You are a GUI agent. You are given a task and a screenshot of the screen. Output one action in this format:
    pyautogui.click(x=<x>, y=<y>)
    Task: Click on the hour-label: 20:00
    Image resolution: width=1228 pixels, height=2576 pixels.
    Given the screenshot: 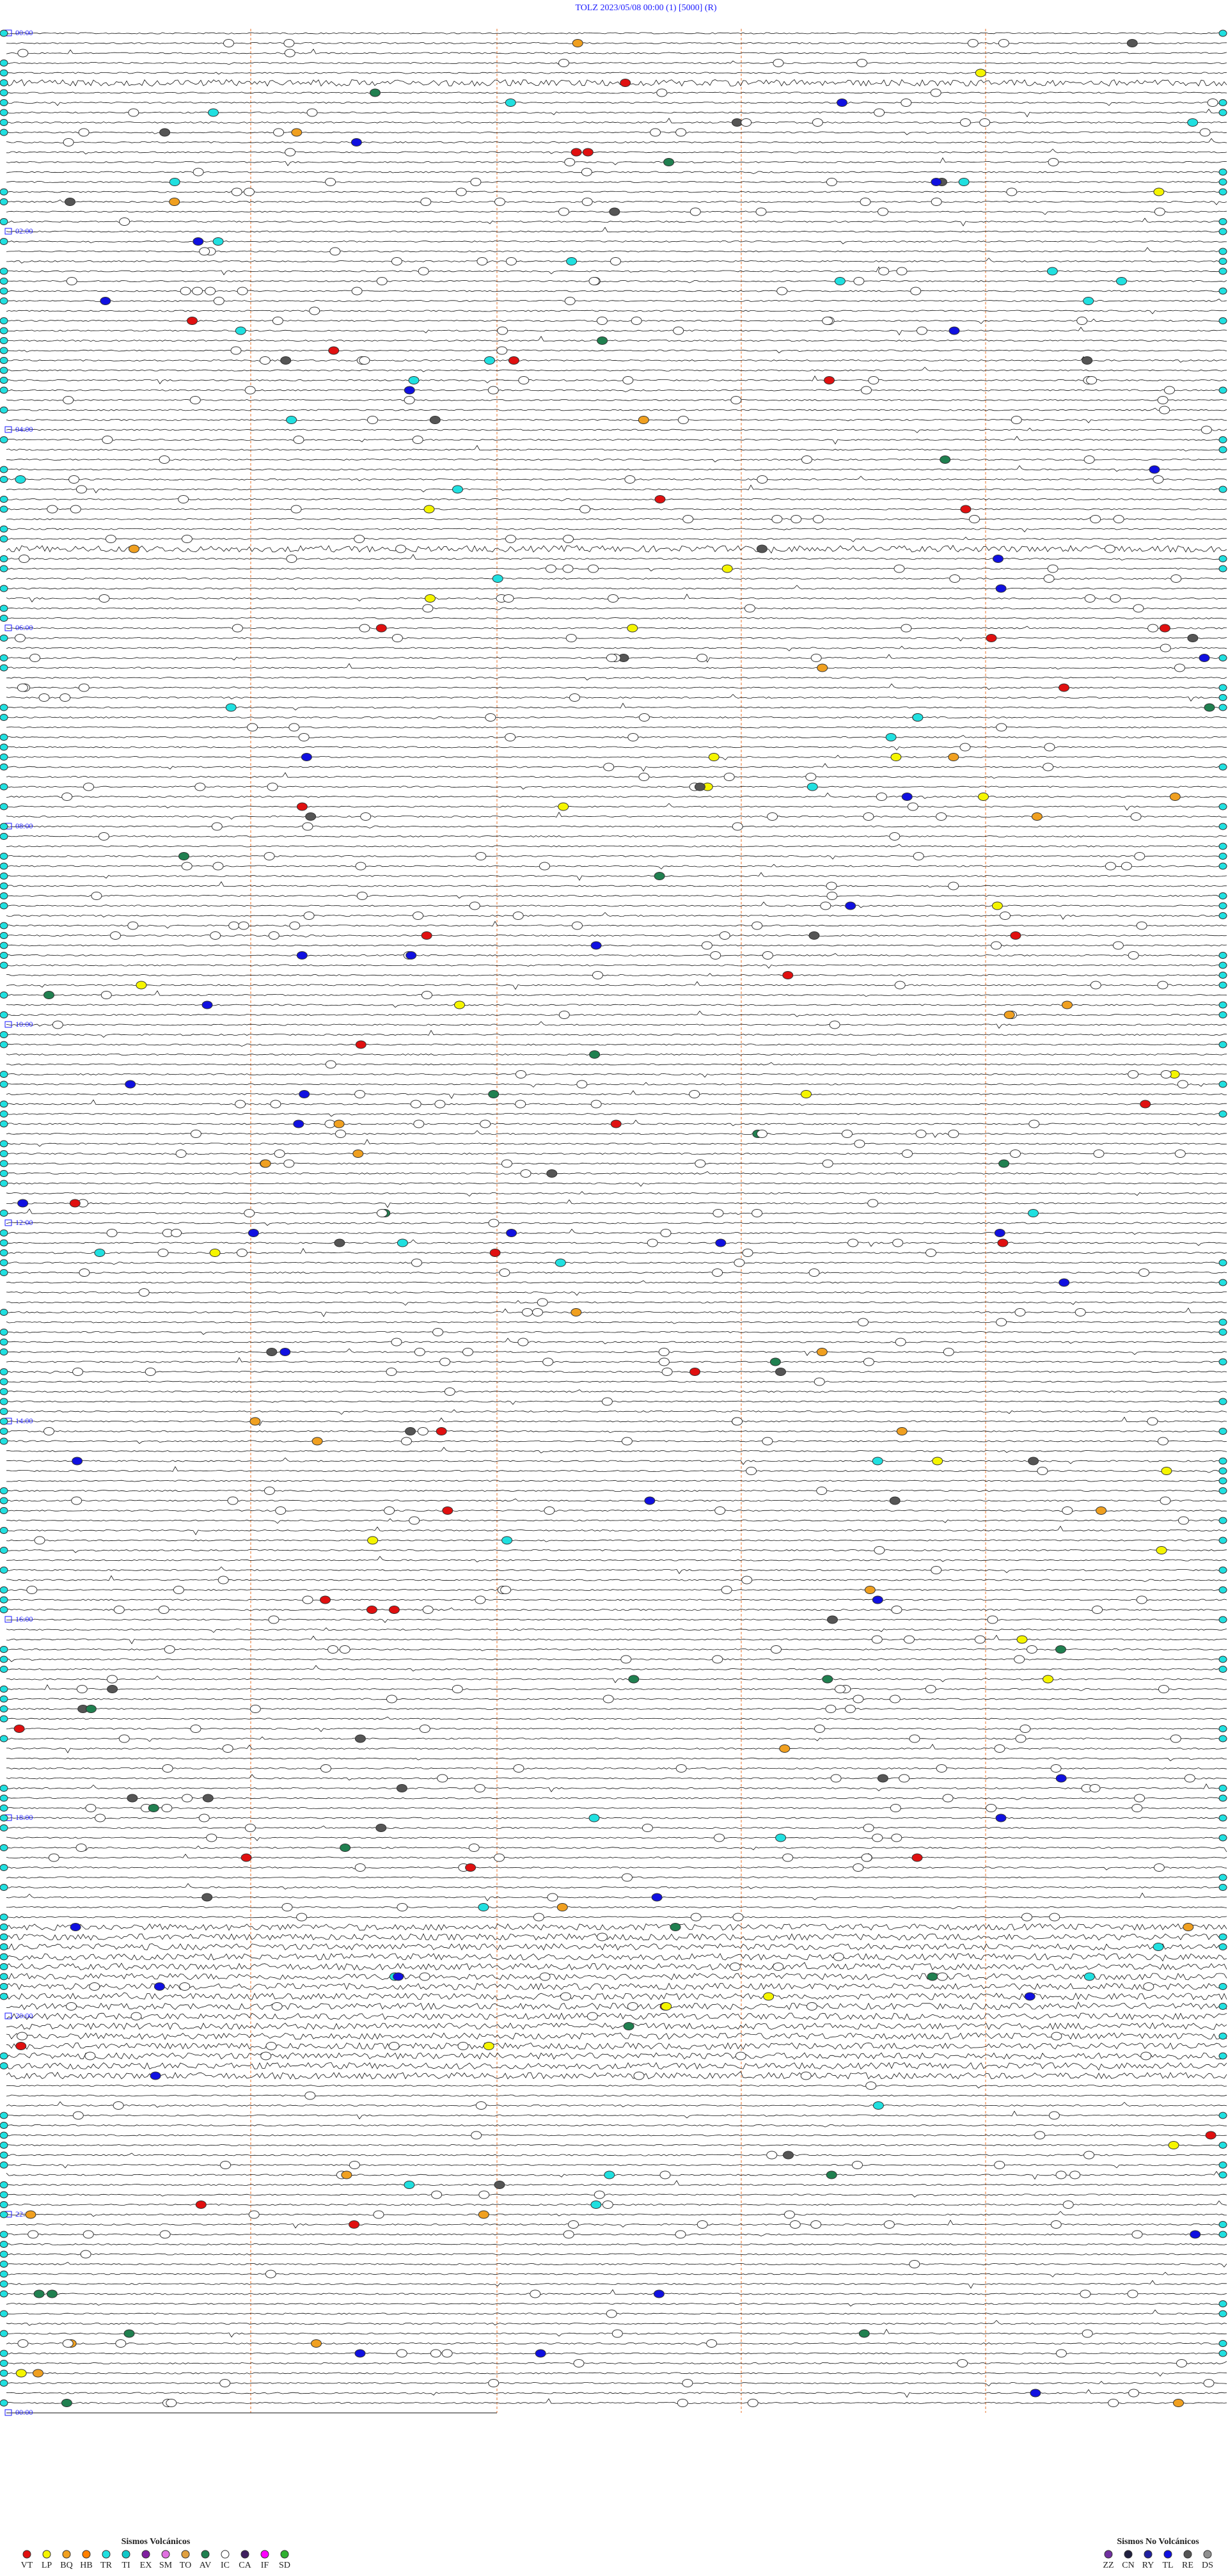 What is the action you would take?
    pyautogui.click(x=24, y=2016)
    